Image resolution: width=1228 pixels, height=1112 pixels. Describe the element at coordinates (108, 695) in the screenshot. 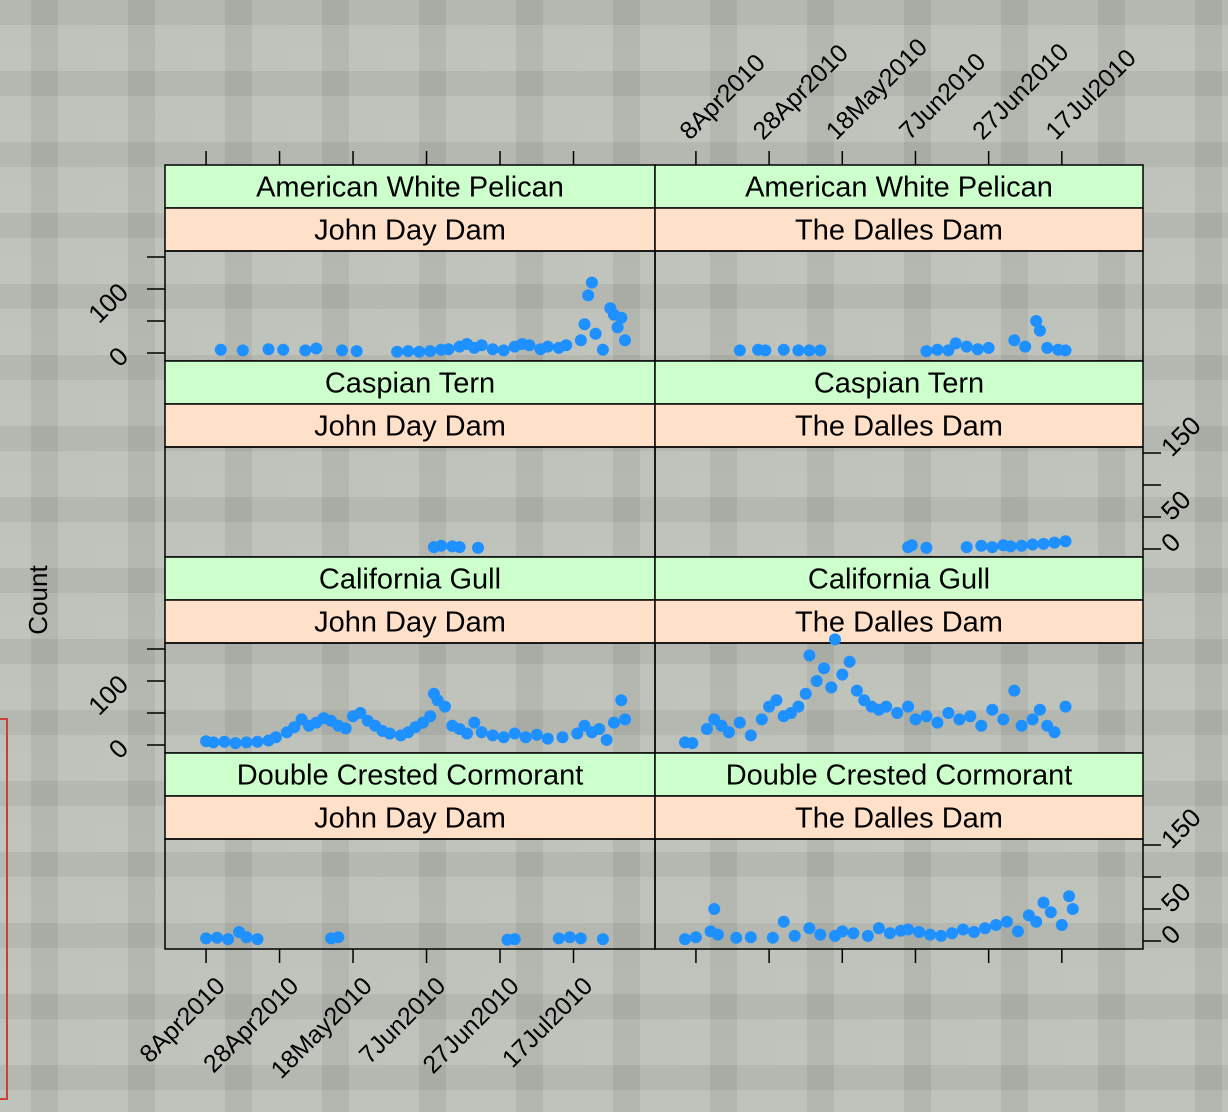

I see `y-tick-label: 100` at that location.